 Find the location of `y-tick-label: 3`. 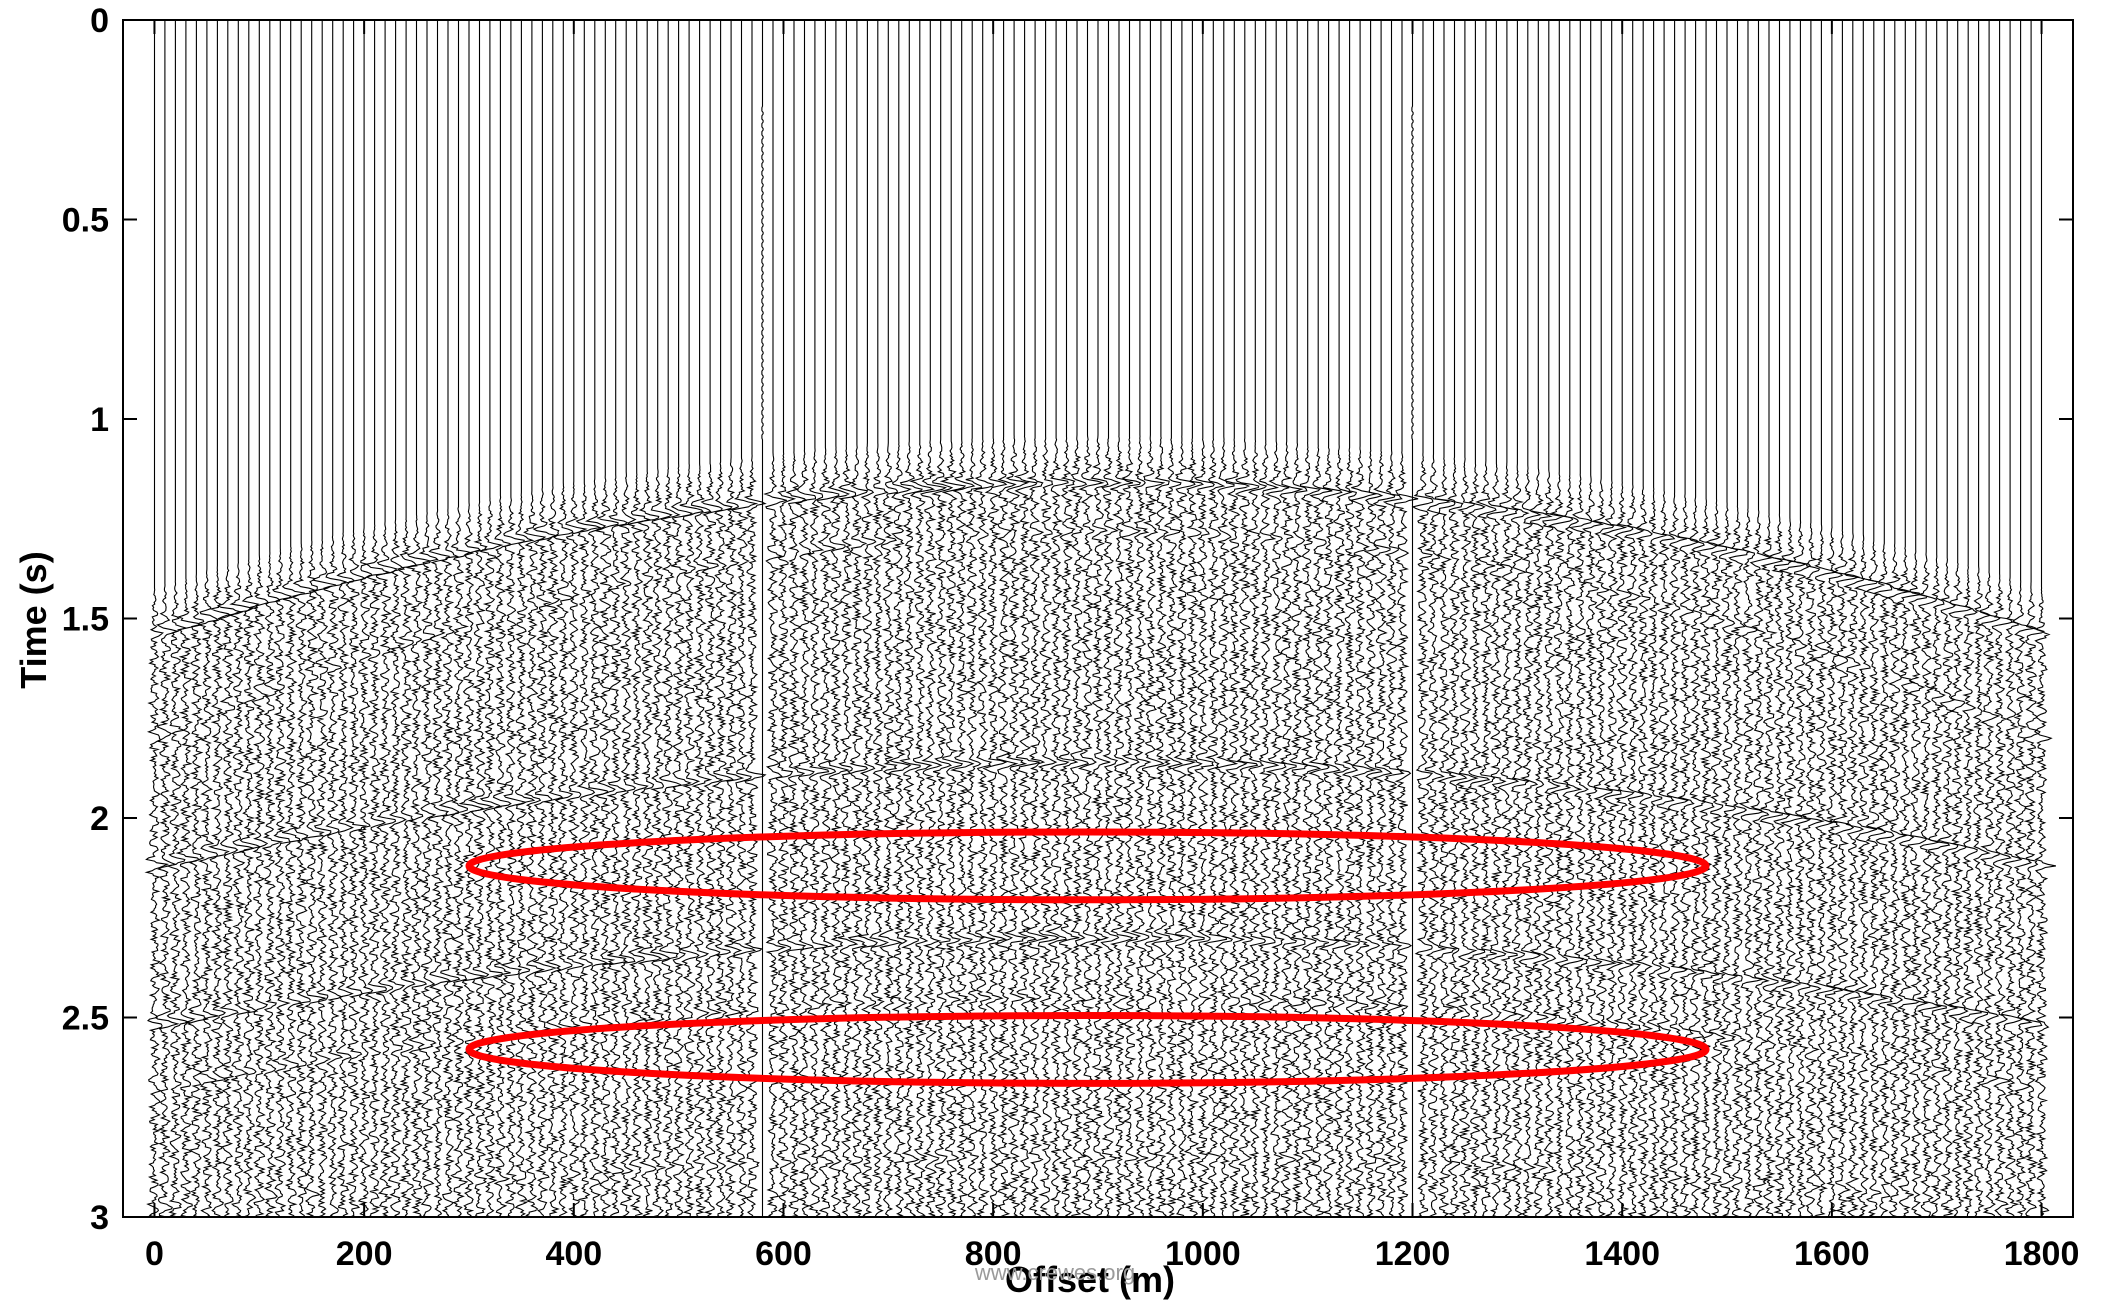

y-tick-label: 3 is located at coordinates (99, 1218).